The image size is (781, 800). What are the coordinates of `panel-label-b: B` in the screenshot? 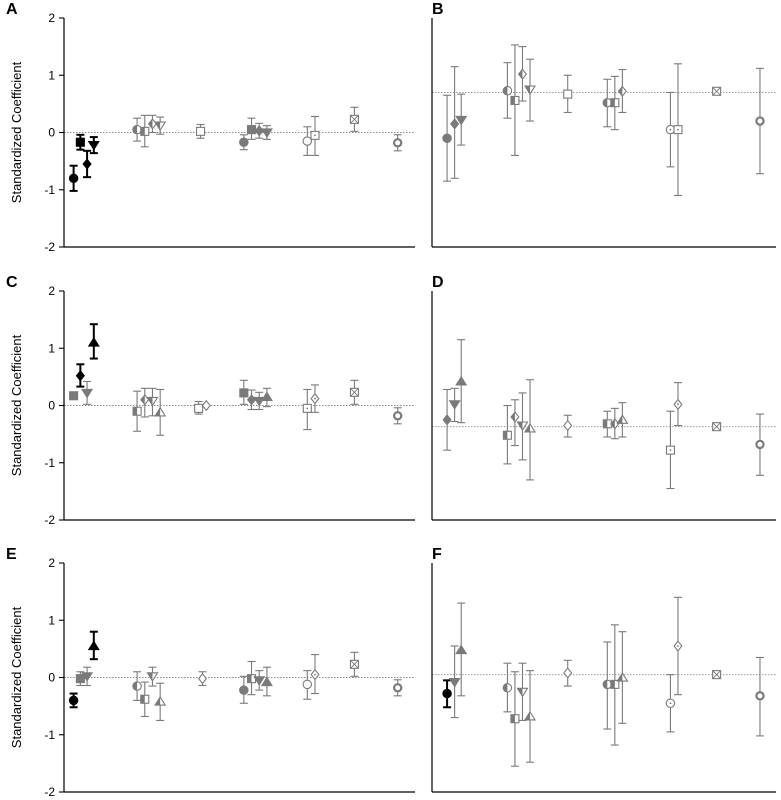 It's located at (438, 9).